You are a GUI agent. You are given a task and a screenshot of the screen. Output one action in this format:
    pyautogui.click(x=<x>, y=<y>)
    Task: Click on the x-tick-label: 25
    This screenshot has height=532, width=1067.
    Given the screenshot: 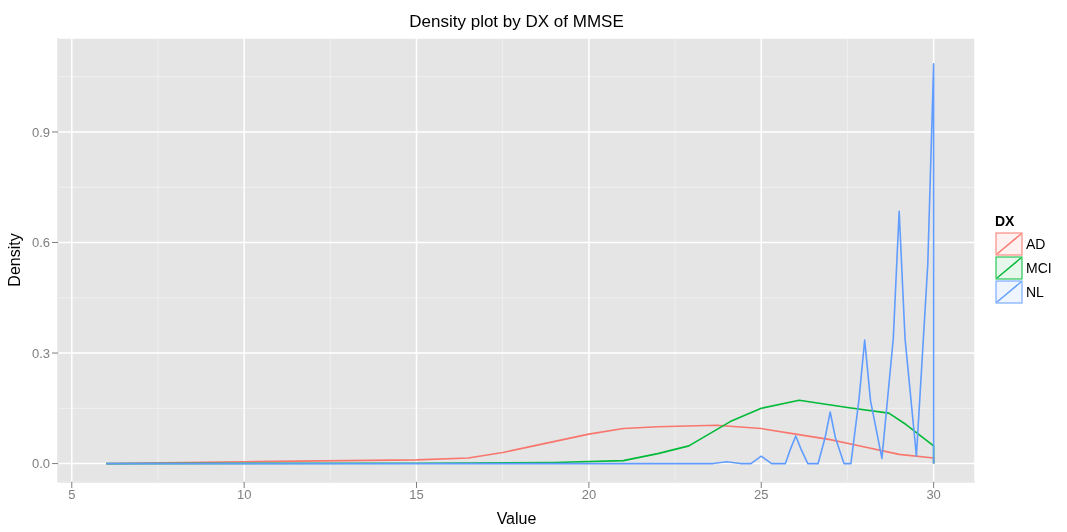 What is the action you would take?
    pyautogui.click(x=761, y=495)
    